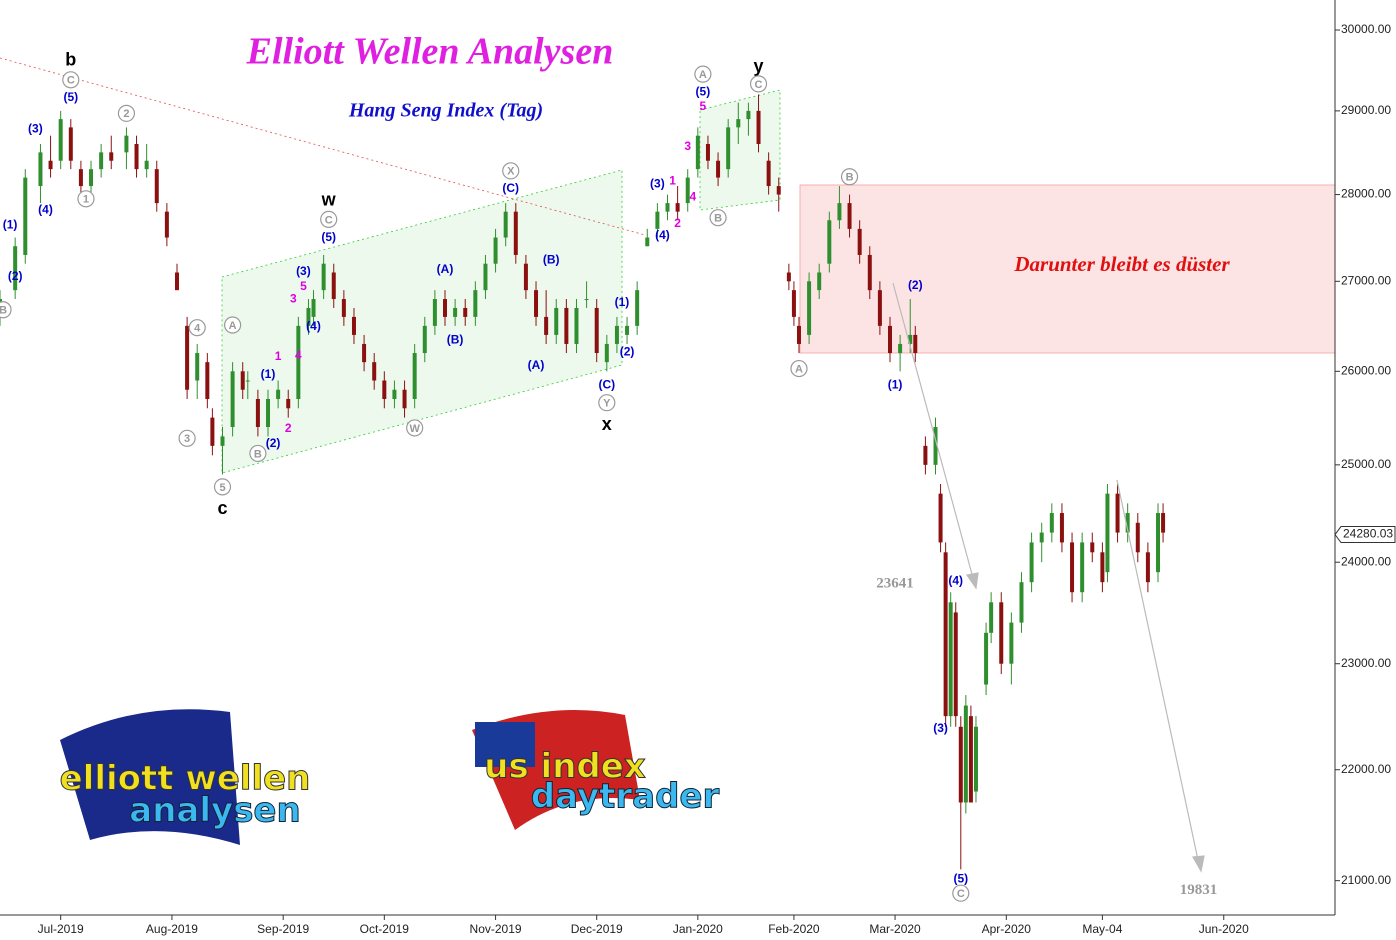 This screenshot has width=1396, height=940. I want to click on logo: elliott wellen analysen, so click(185, 777).